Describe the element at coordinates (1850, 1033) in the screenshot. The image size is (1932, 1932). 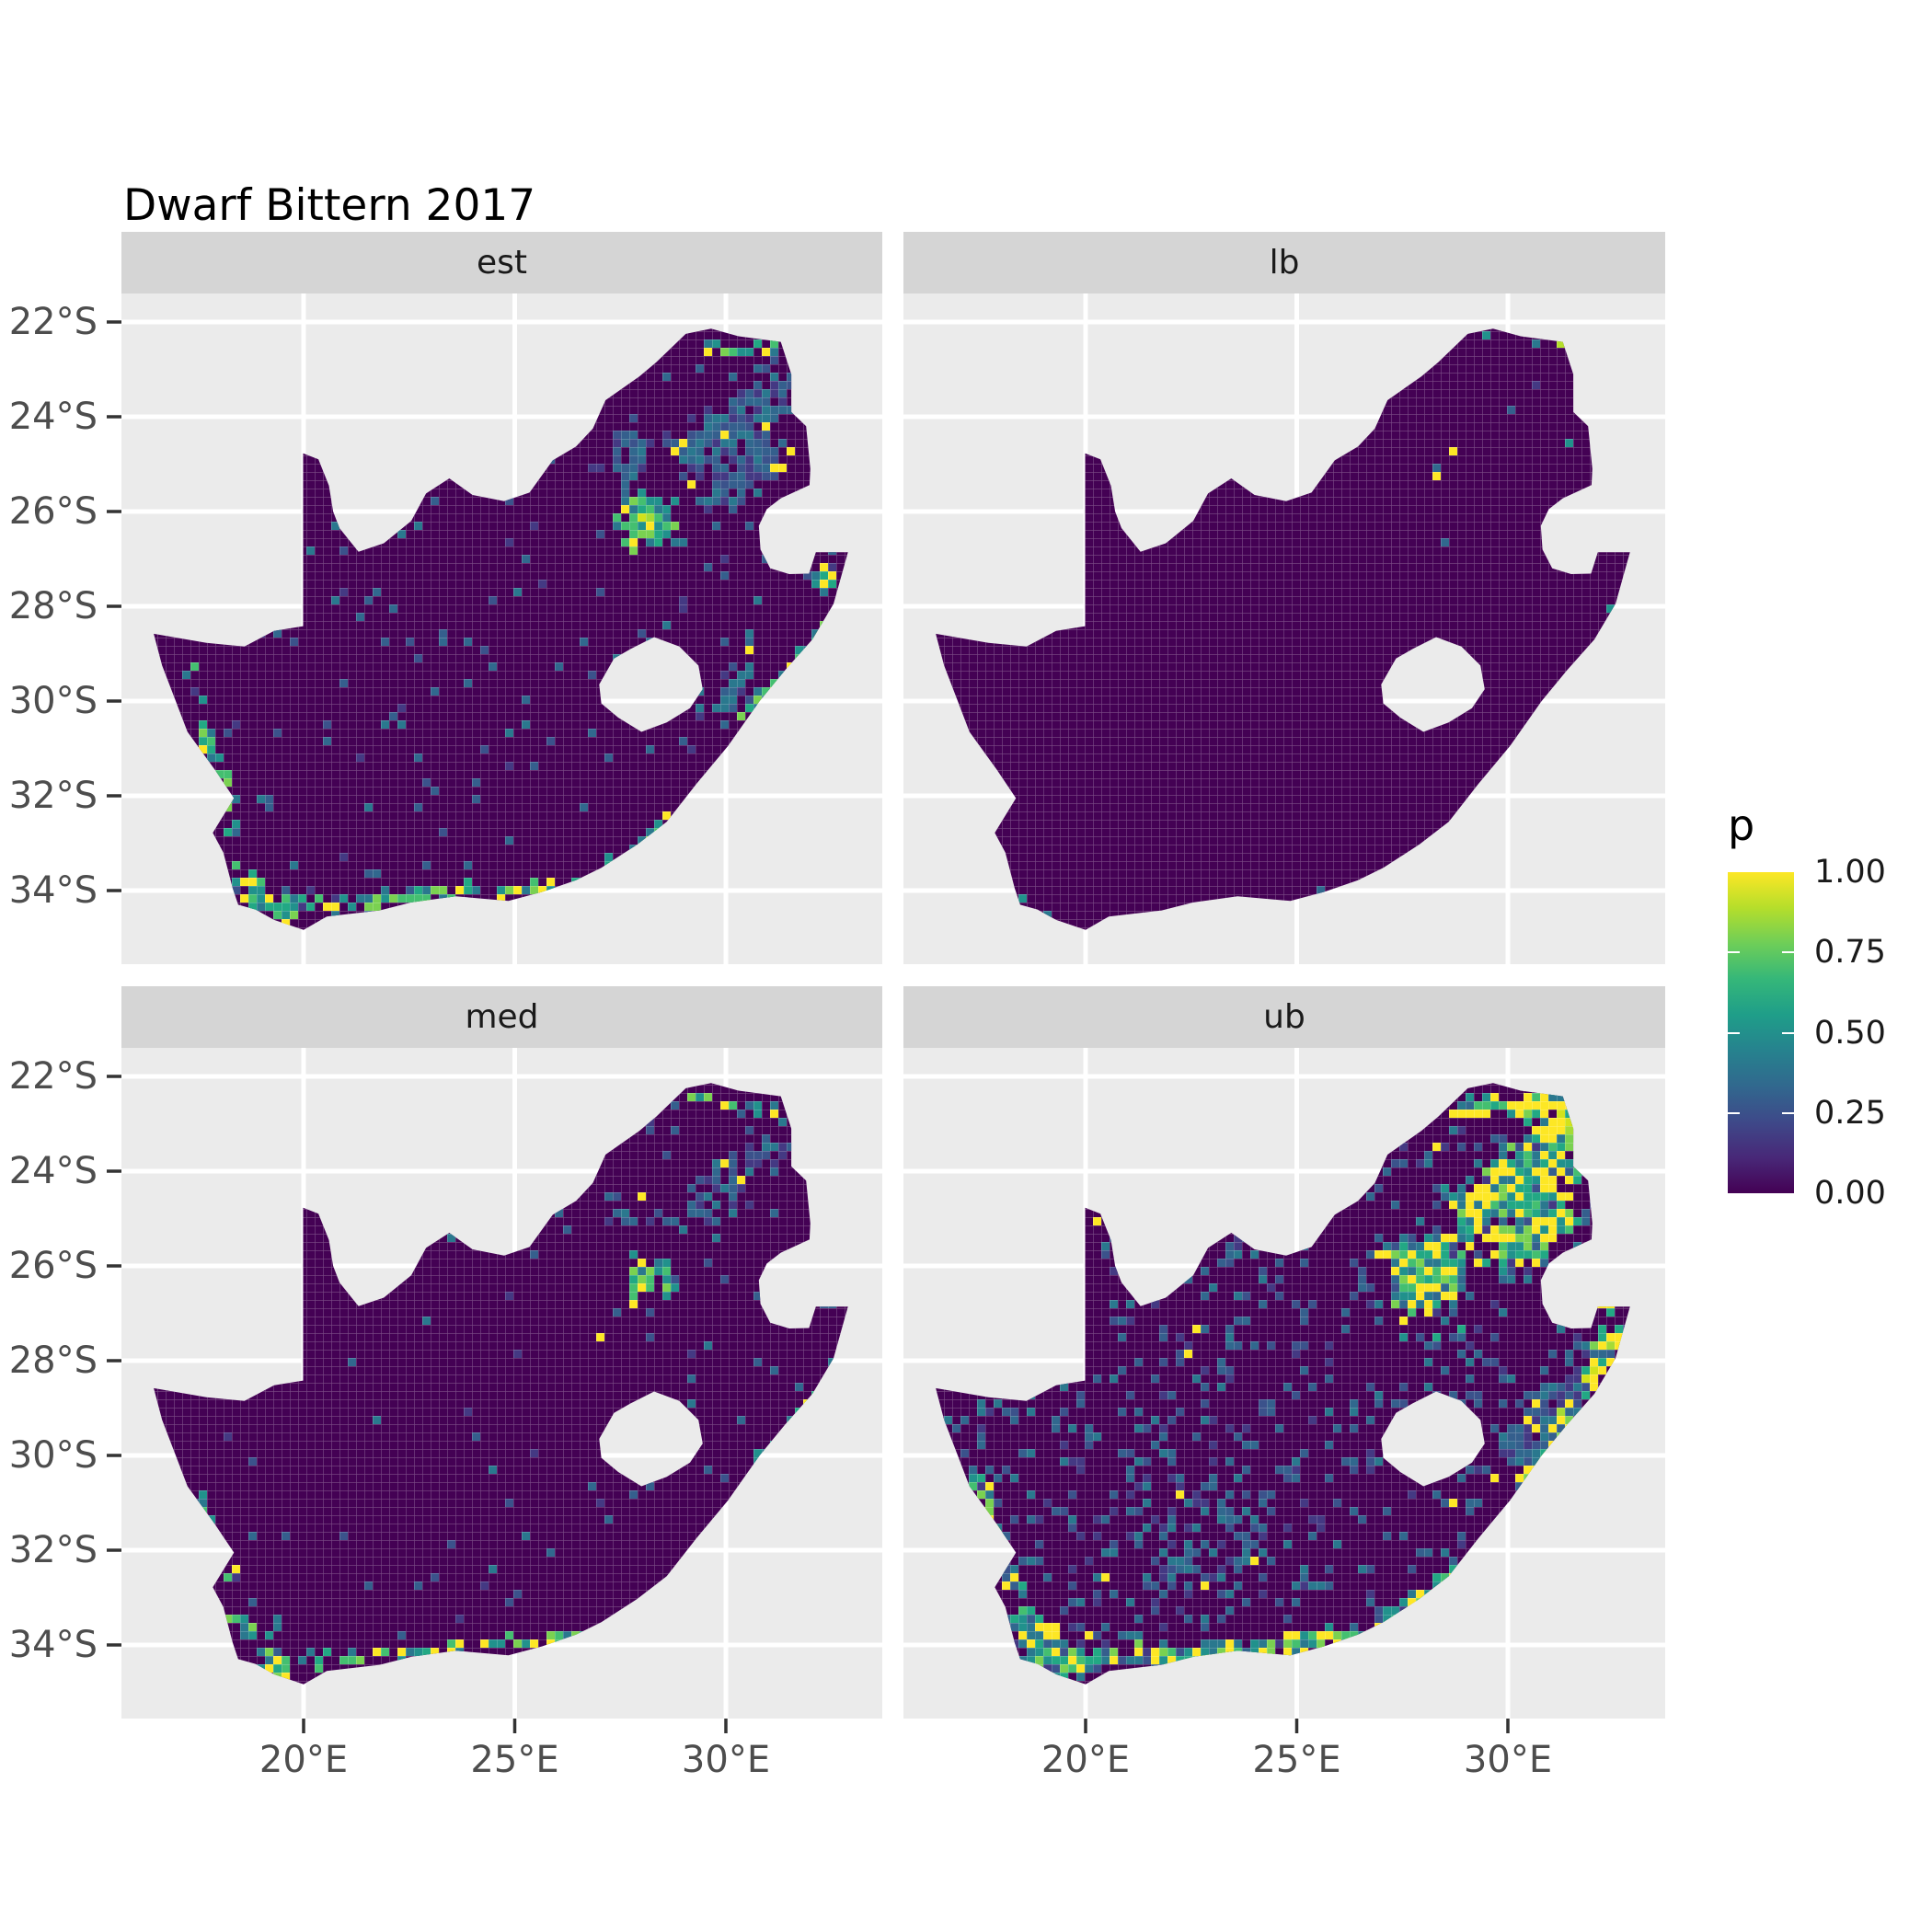
I see `colorbar-label: 0.50` at that location.